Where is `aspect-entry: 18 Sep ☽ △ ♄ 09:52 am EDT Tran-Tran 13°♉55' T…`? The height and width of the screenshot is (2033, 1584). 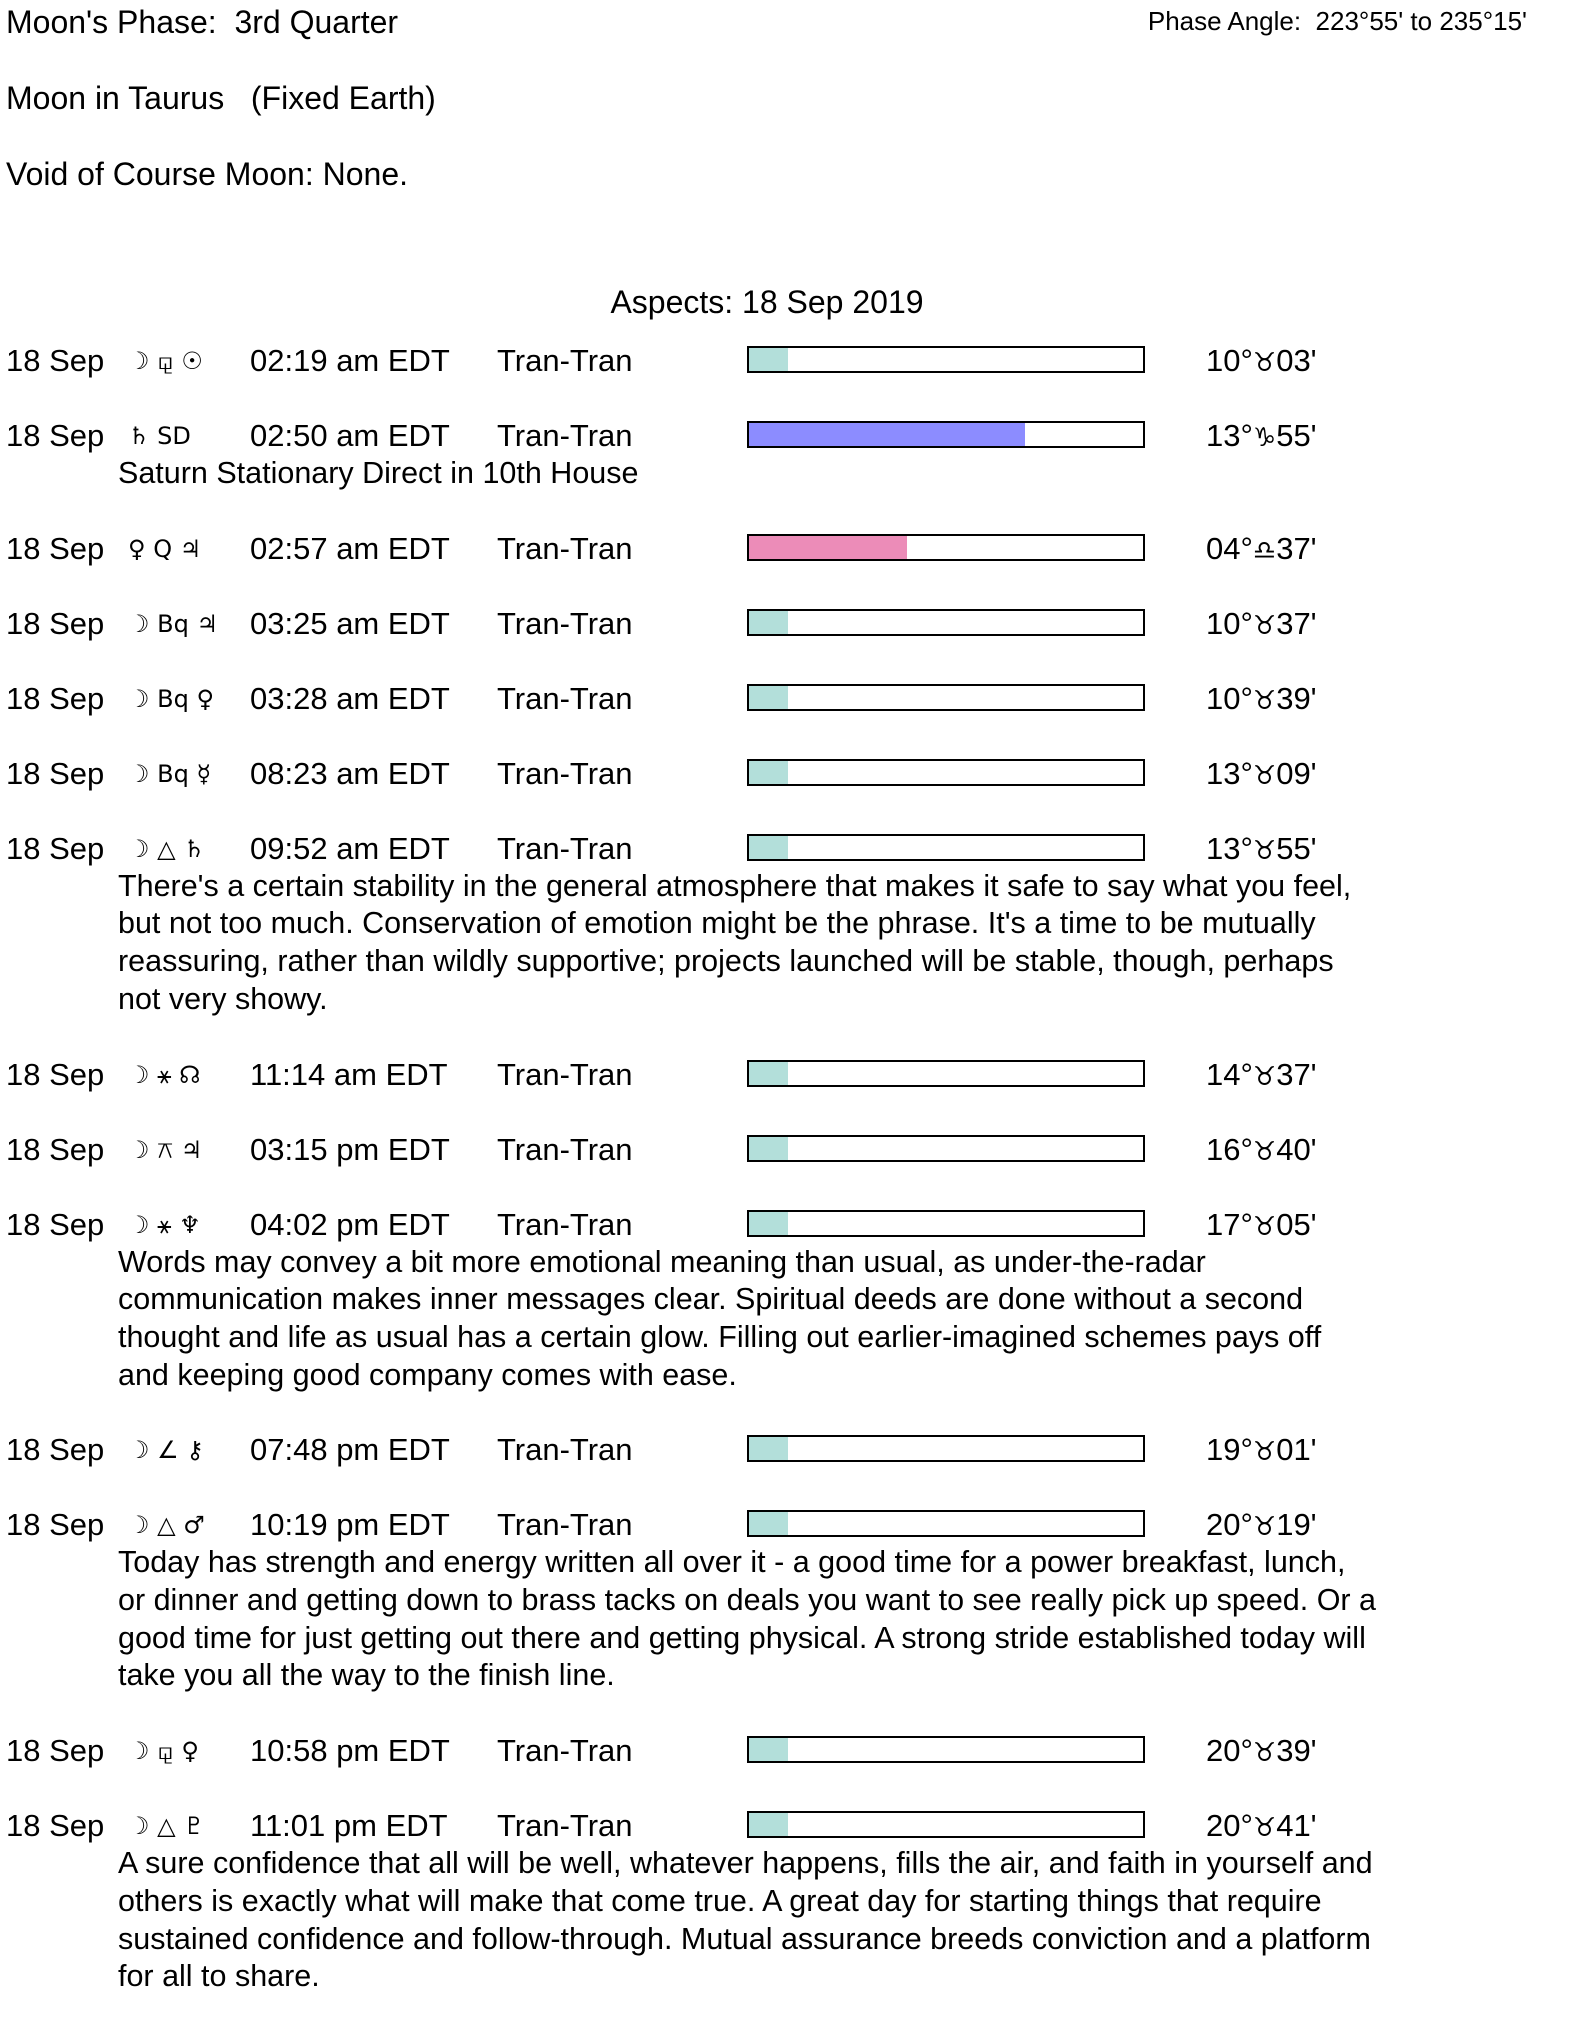 aspect-entry: 18 Sep ☽ △ ♄ 09:52 am EDT Tran-Tran 13°♉55' T… is located at coordinates (792, 924).